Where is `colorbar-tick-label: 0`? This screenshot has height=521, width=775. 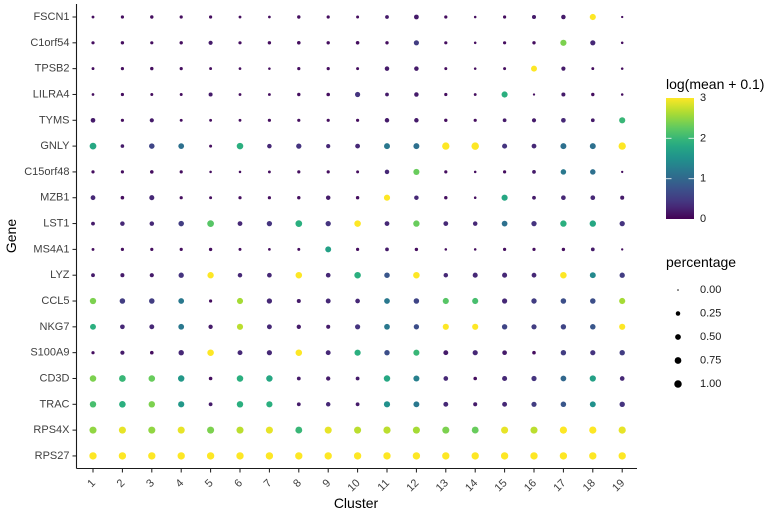 colorbar-tick-label: 0 is located at coordinates (703, 219).